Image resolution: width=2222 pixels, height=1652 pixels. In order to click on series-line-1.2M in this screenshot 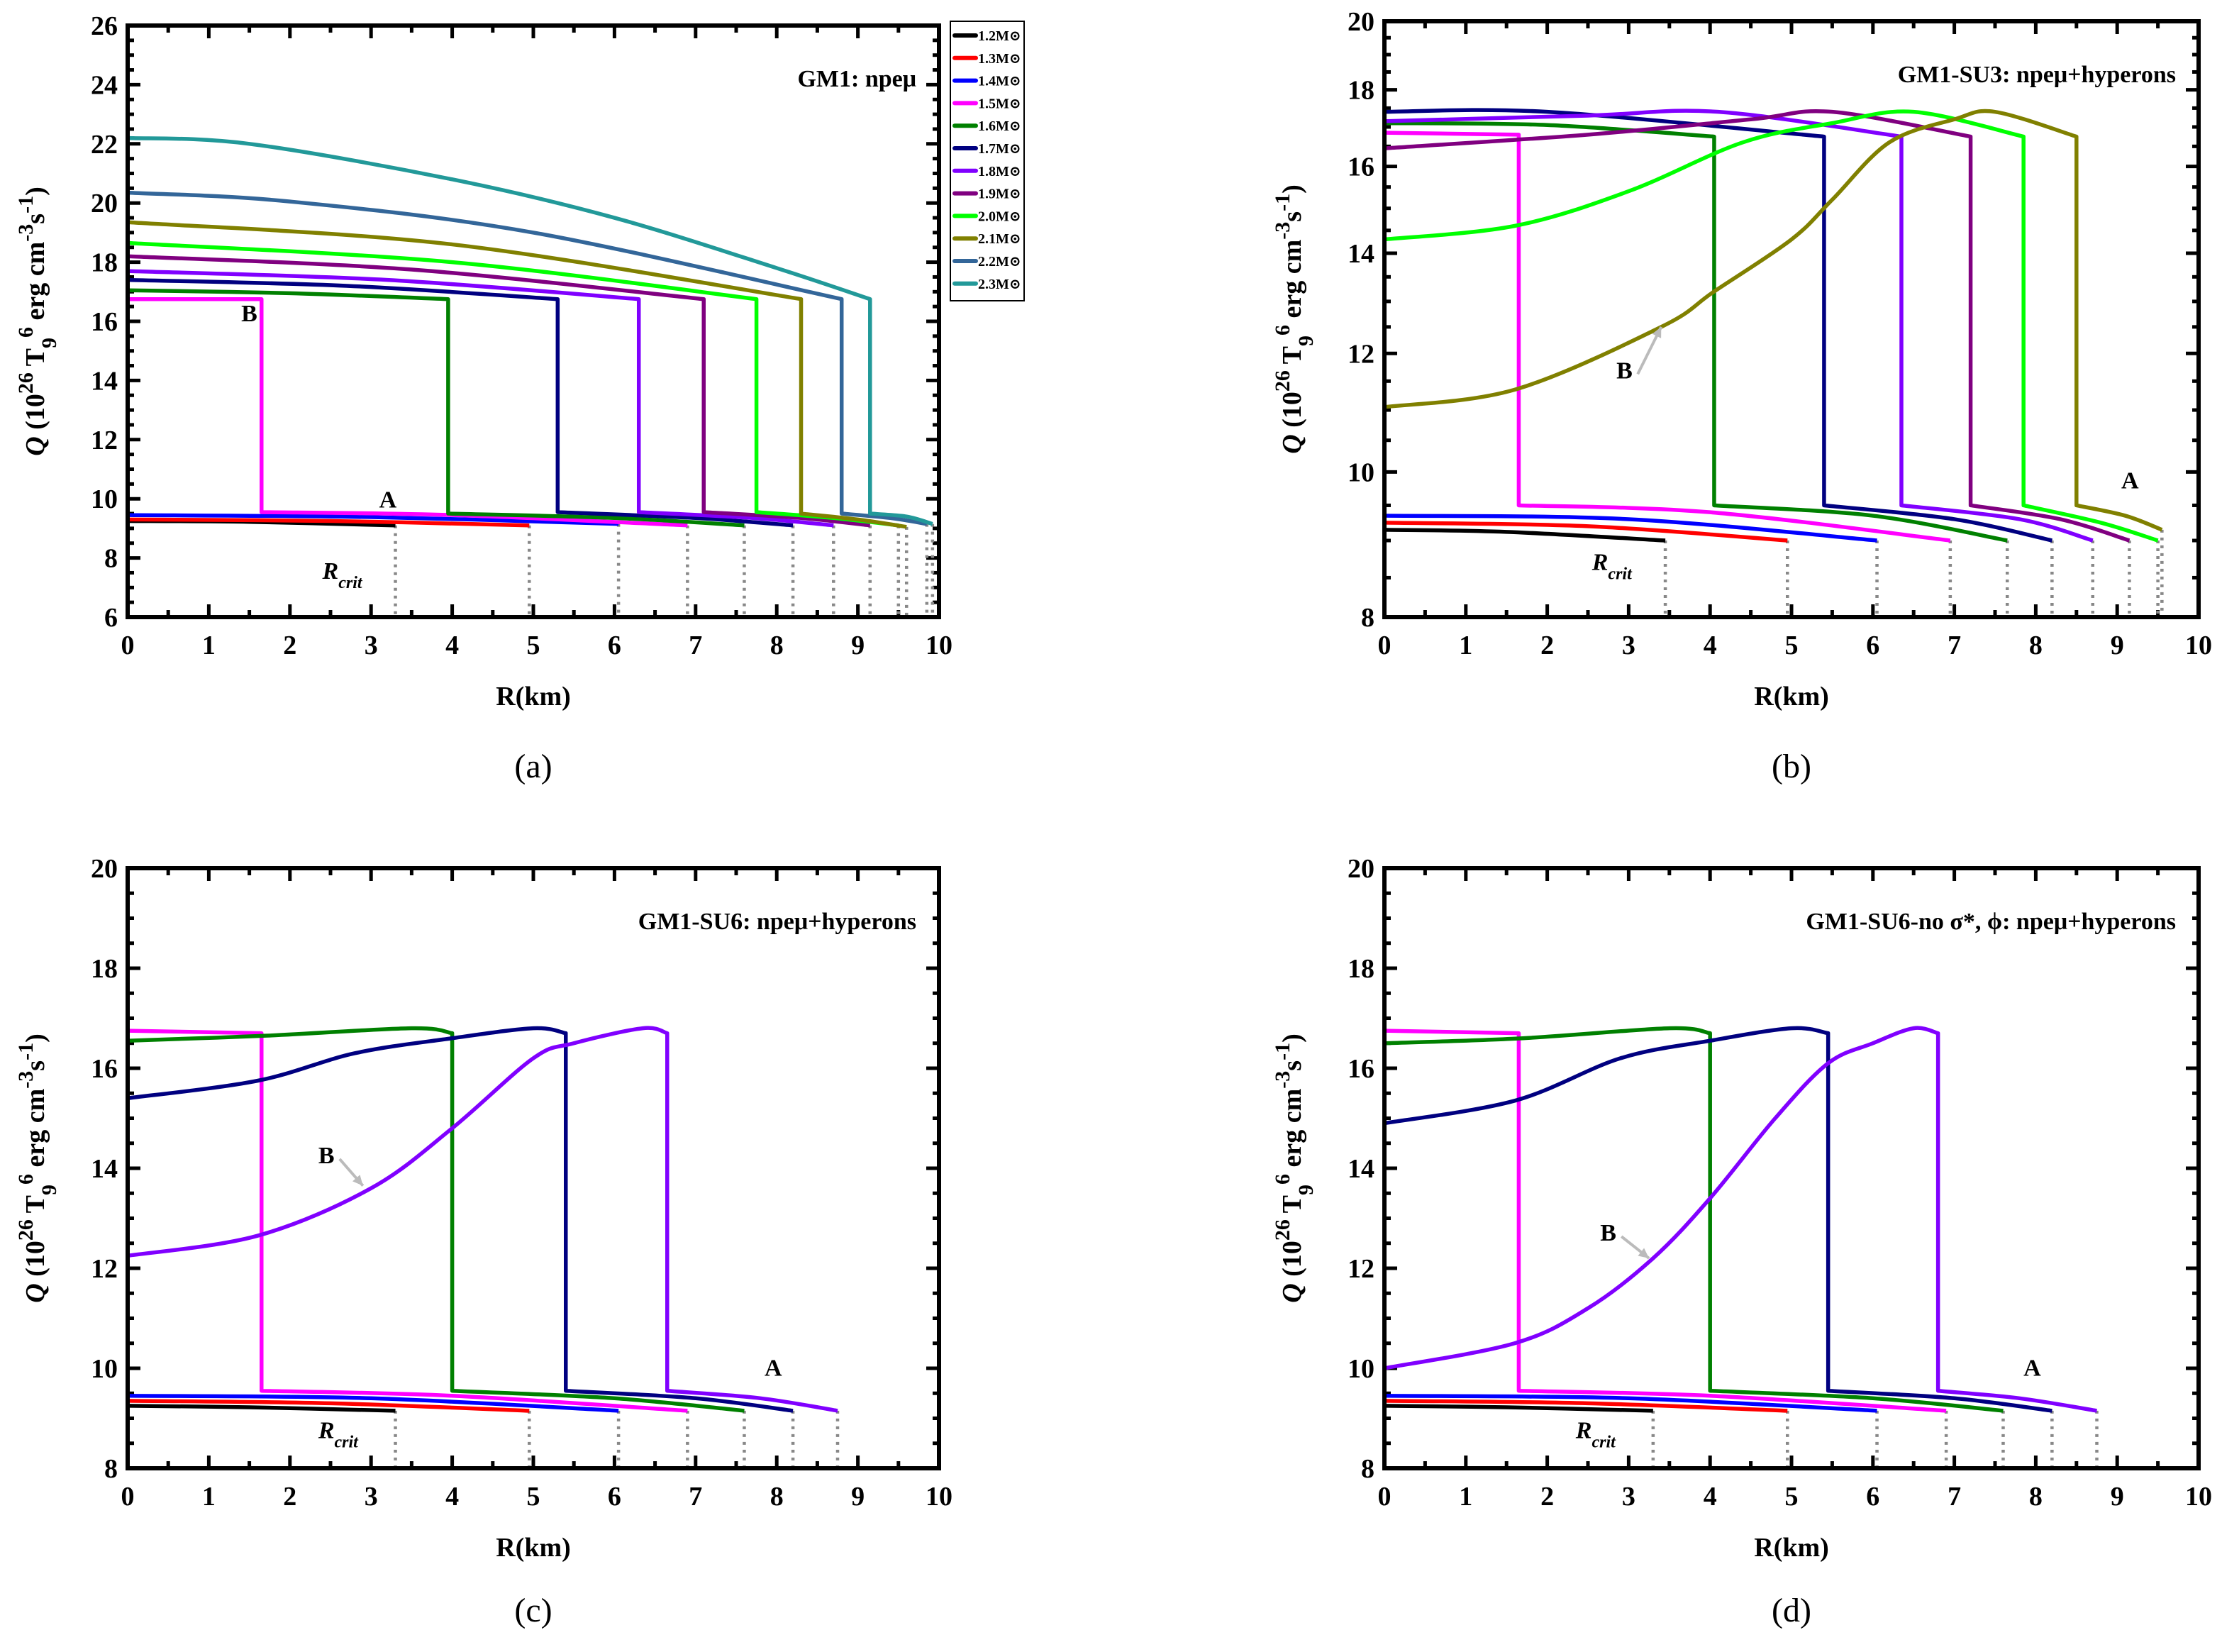, I will do `click(1525, 535)`.